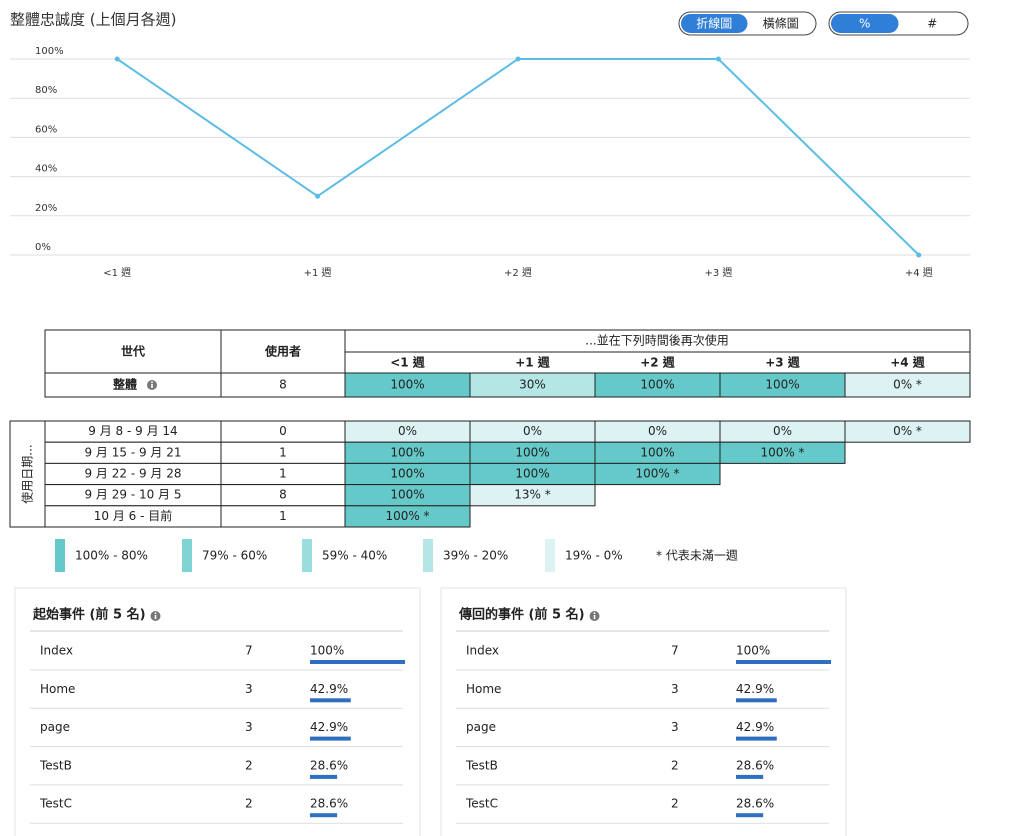 This screenshot has width=1024, height=836. Describe the element at coordinates (124, 384) in the screenshot. I see `overall-label: 整體` at that location.